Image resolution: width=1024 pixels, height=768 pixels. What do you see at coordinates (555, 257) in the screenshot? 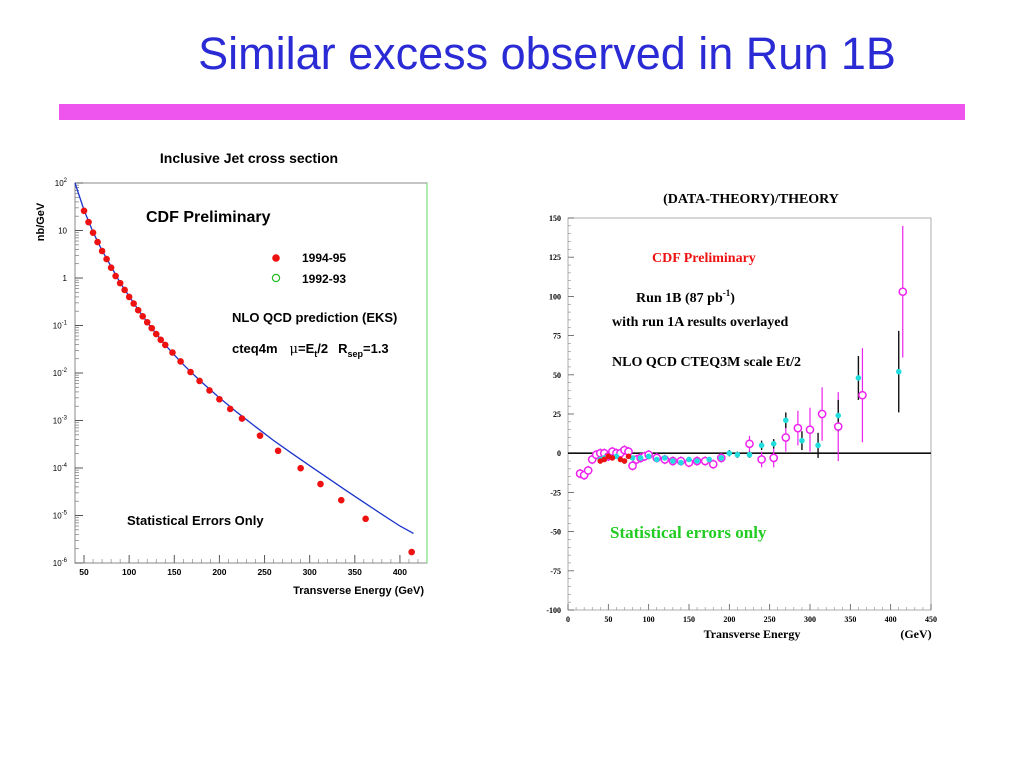
I see `right-y-tick-label: 125` at bounding box center [555, 257].